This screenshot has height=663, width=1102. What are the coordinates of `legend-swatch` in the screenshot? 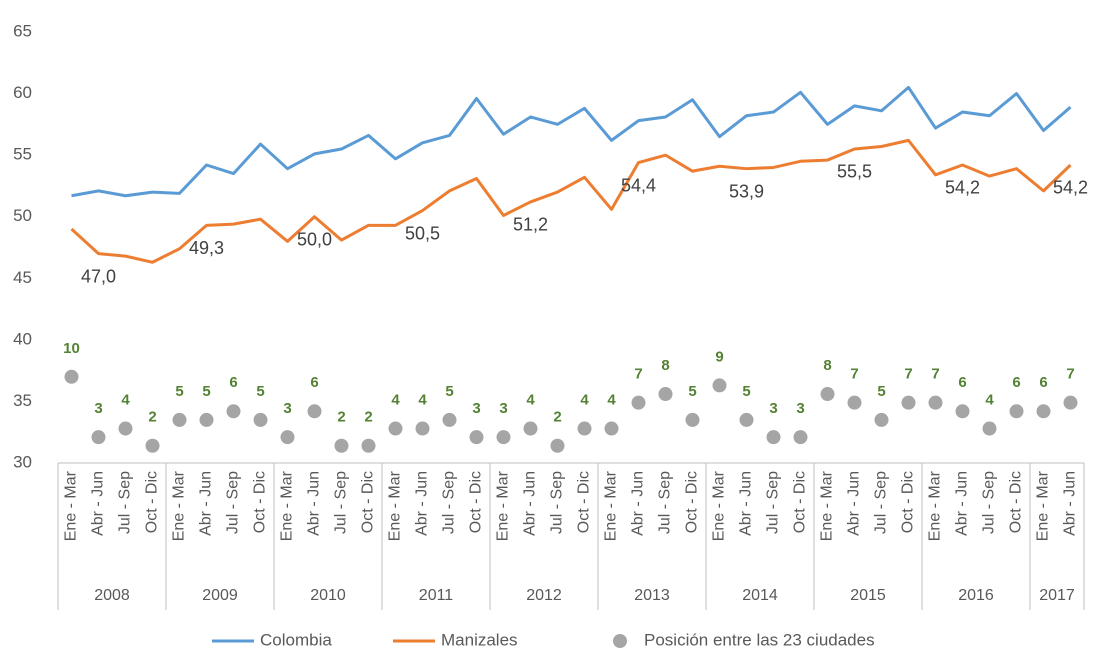 It's located at (620, 641).